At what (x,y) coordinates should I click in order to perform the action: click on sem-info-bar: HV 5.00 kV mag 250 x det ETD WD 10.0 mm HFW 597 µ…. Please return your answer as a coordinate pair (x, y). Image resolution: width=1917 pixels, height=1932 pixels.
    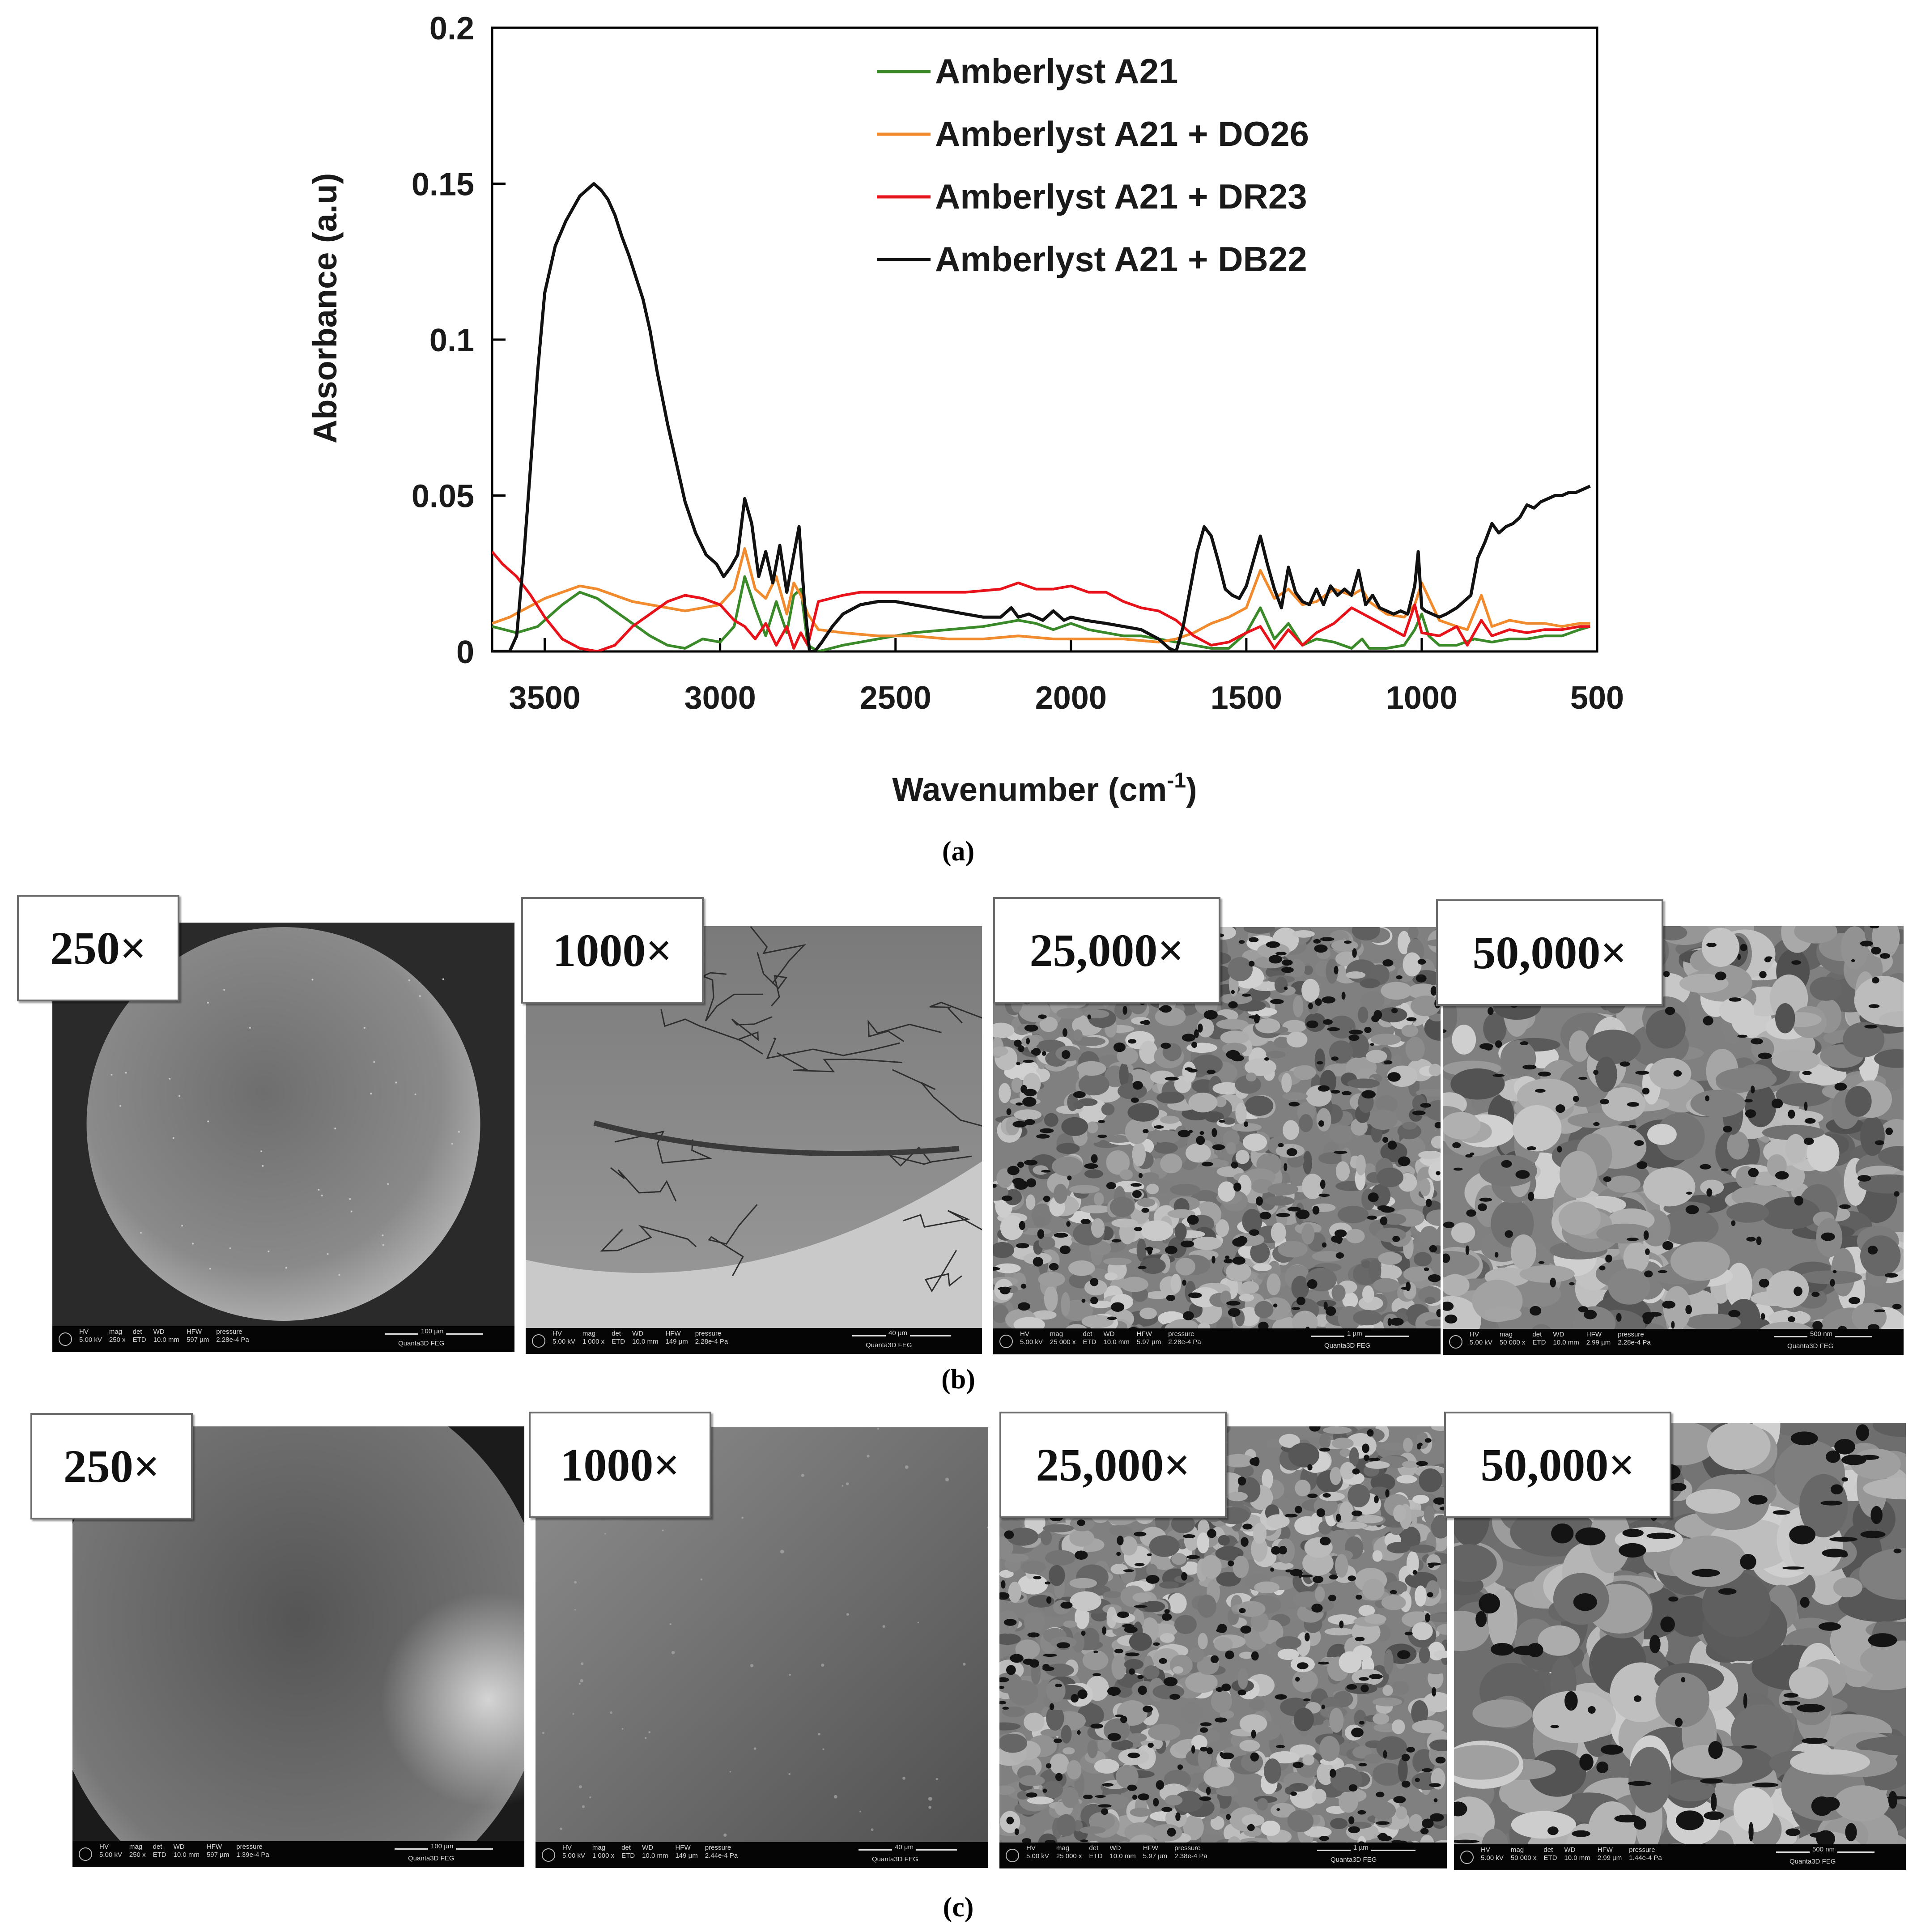
    Looking at the image, I should click on (283, 1339).